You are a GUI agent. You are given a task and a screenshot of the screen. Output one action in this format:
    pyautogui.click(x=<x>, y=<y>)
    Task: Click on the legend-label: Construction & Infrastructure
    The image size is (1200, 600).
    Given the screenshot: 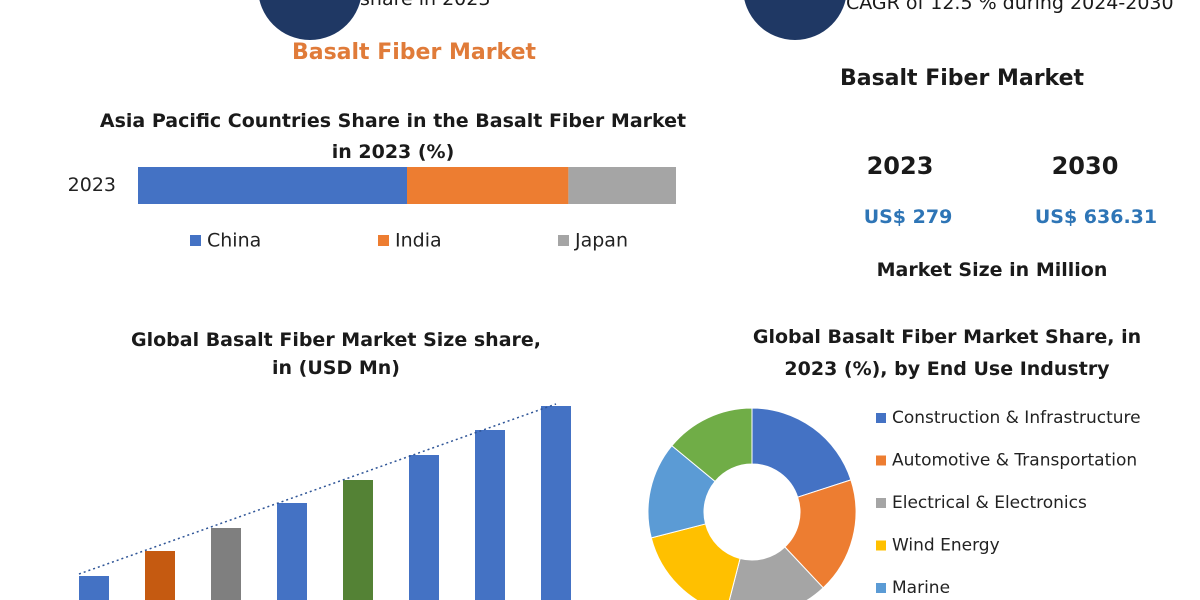 What is the action you would take?
    pyautogui.click(x=1016, y=418)
    